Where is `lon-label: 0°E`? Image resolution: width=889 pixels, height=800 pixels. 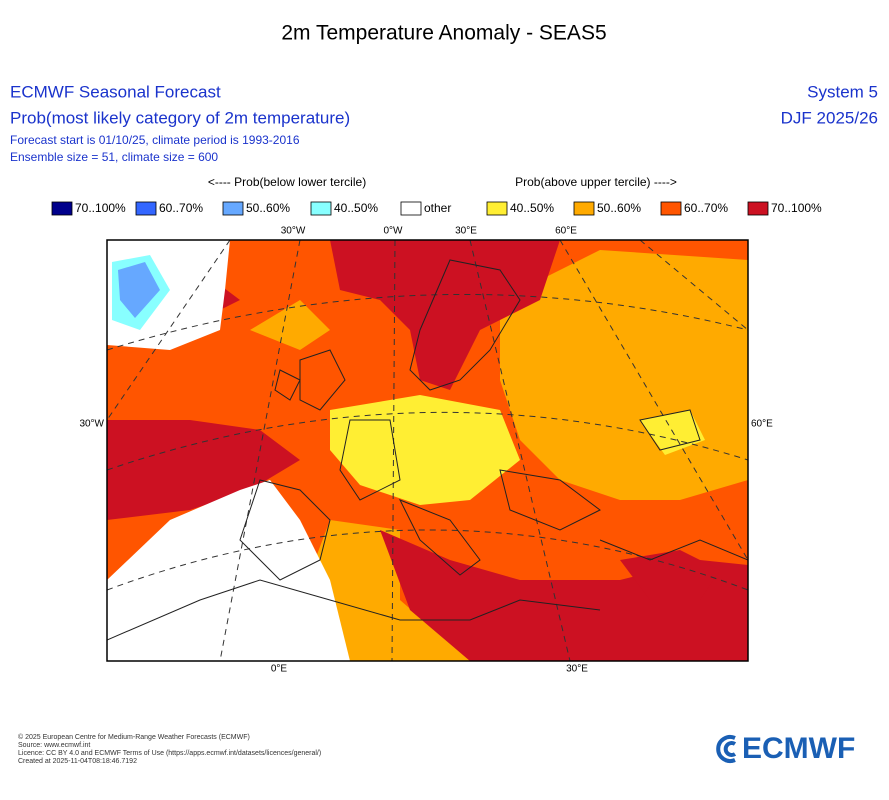 lon-label: 0°E is located at coordinates (279, 669).